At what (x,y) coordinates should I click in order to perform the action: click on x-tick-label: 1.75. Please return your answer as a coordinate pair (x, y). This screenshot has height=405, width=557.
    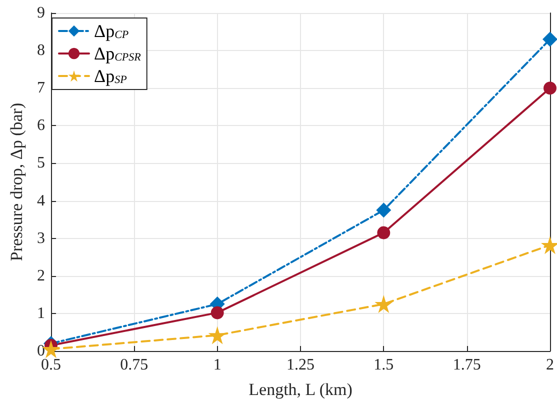
    Looking at the image, I should click on (466, 365).